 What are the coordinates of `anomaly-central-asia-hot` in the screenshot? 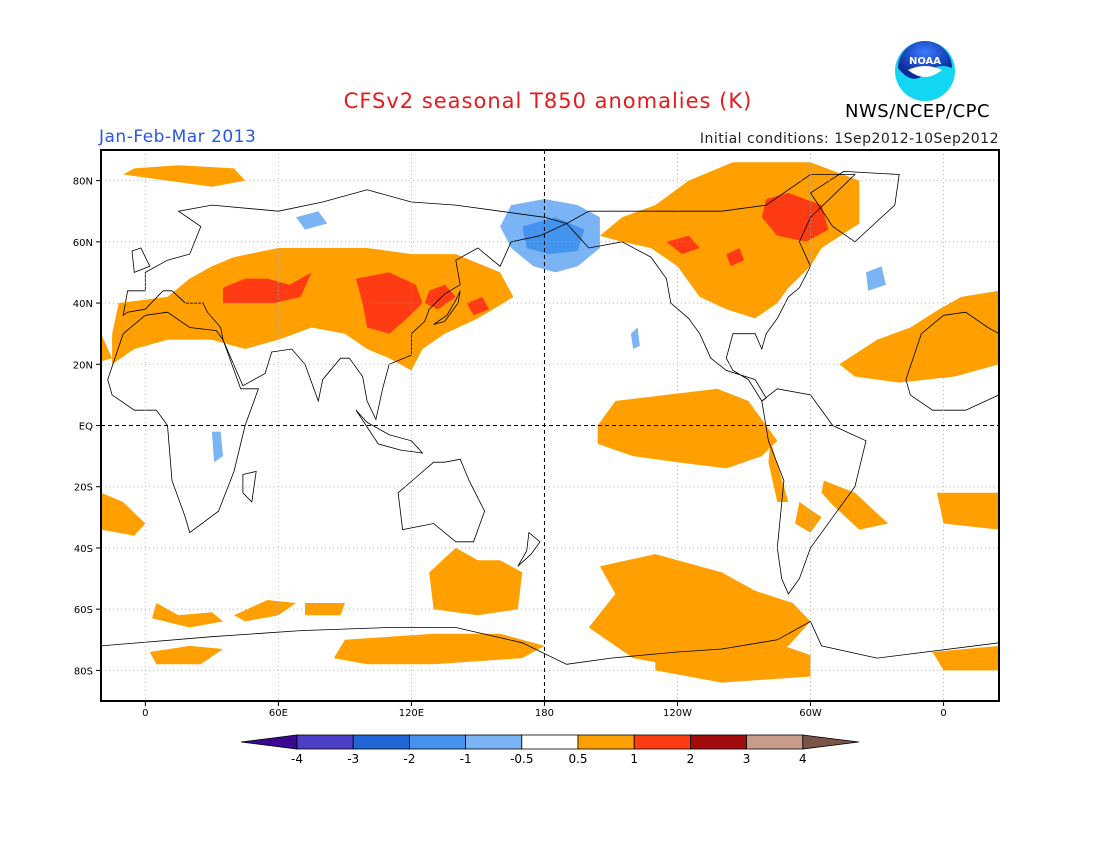 It's located at (267, 288).